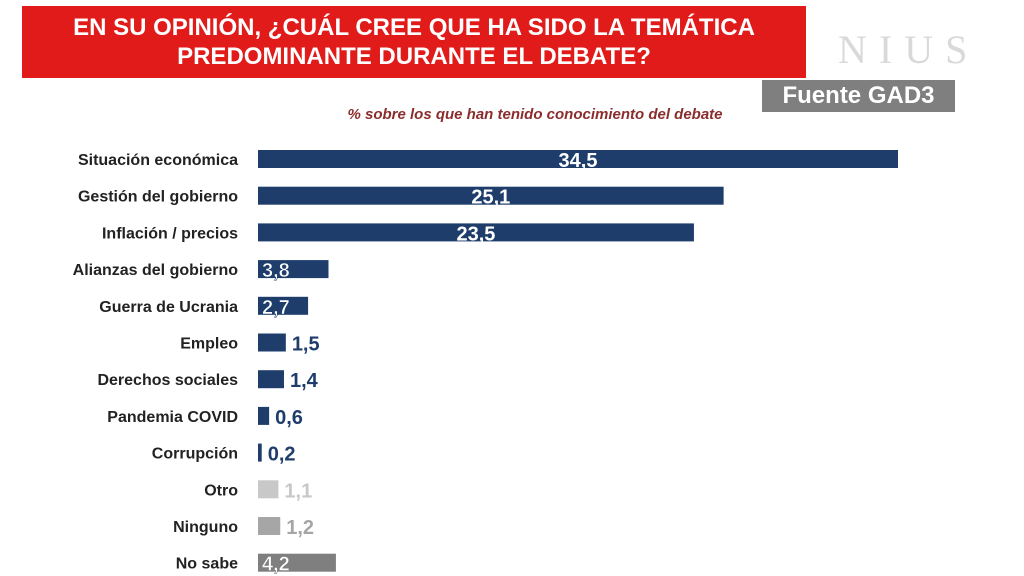 Image resolution: width=1024 pixels, height=576 pixels. What do you see at coordinates (282, 455) in the screenshot?
I see `value-label: 0,2` at bounding box center [282, 455].